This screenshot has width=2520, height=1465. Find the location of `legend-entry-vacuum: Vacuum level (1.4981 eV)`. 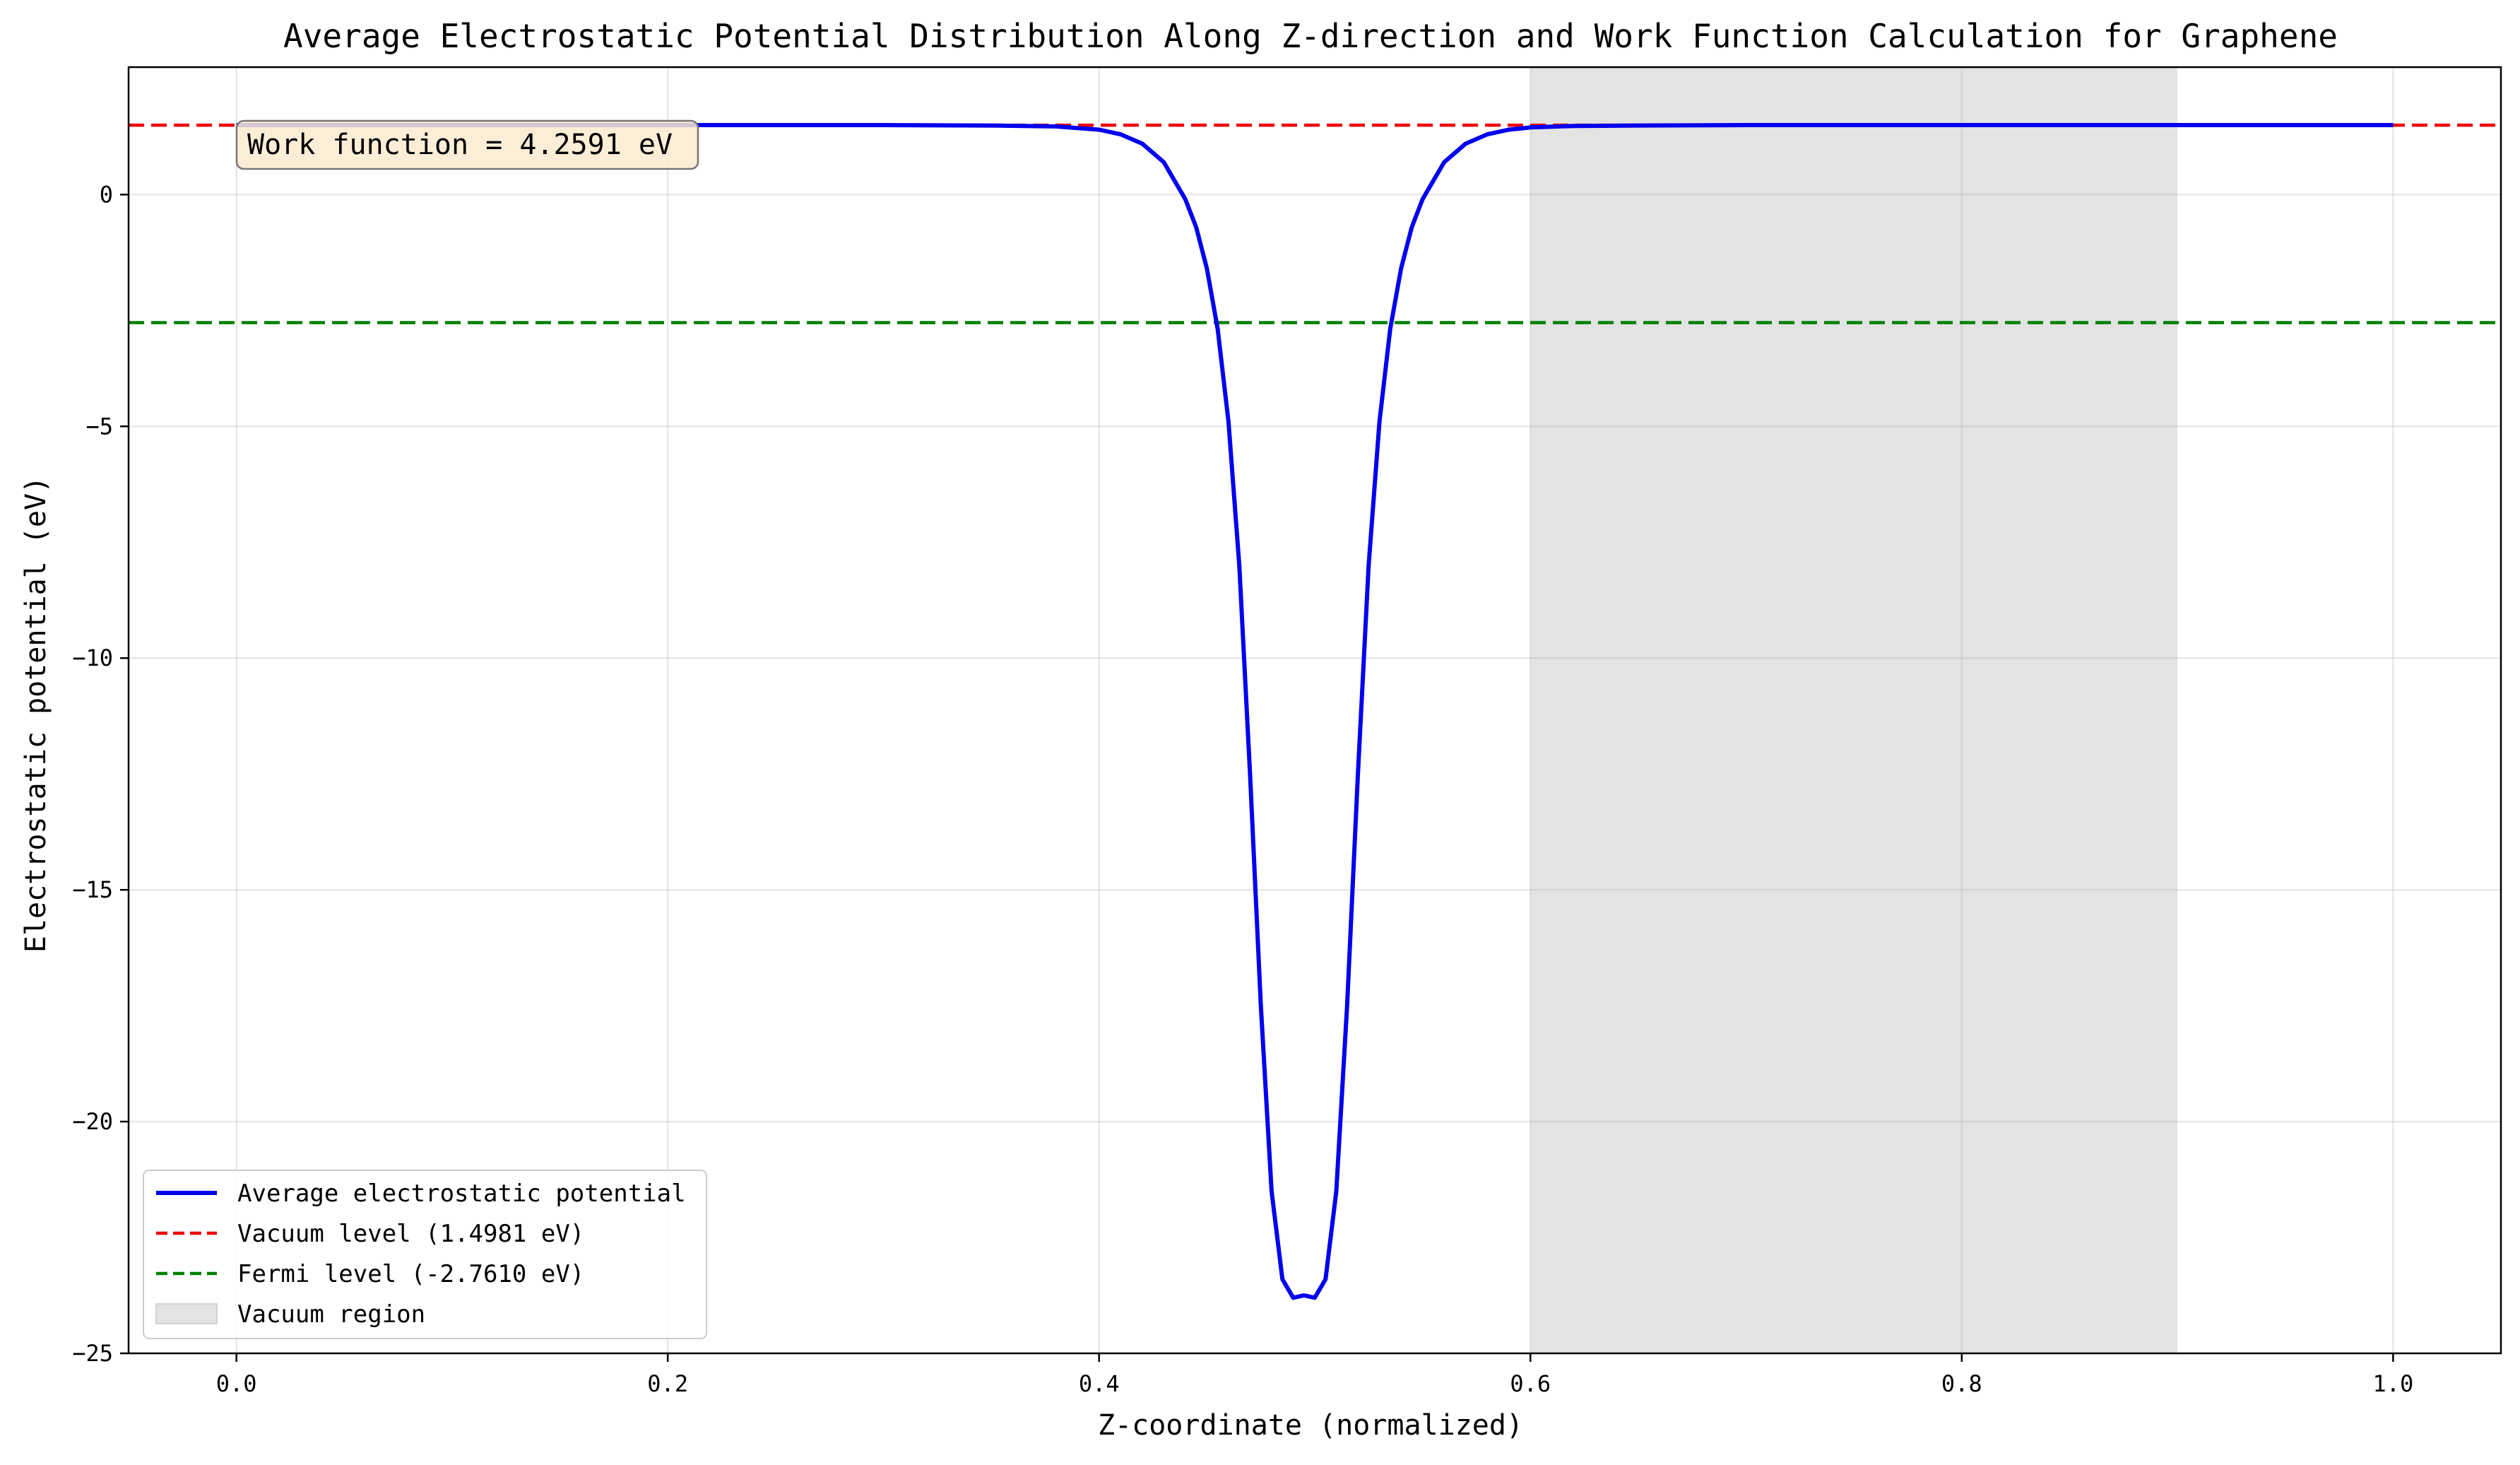

legend-entry-vacuum: Vacuum level (1.4981 eV) is located at coordinates (410, 1234).